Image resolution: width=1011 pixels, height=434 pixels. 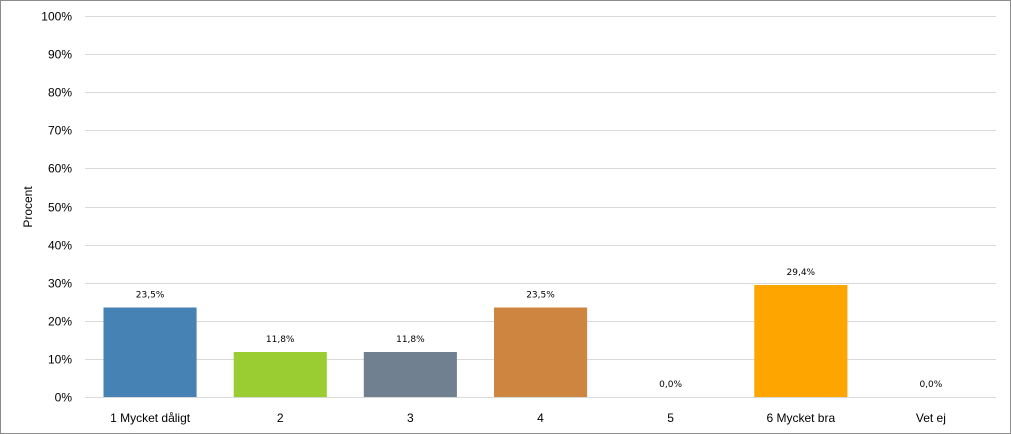 What do you see at coordinates (280, 418) in the screenshot?
I see `x-tick-label: 2` at bounding box center [280, 418].